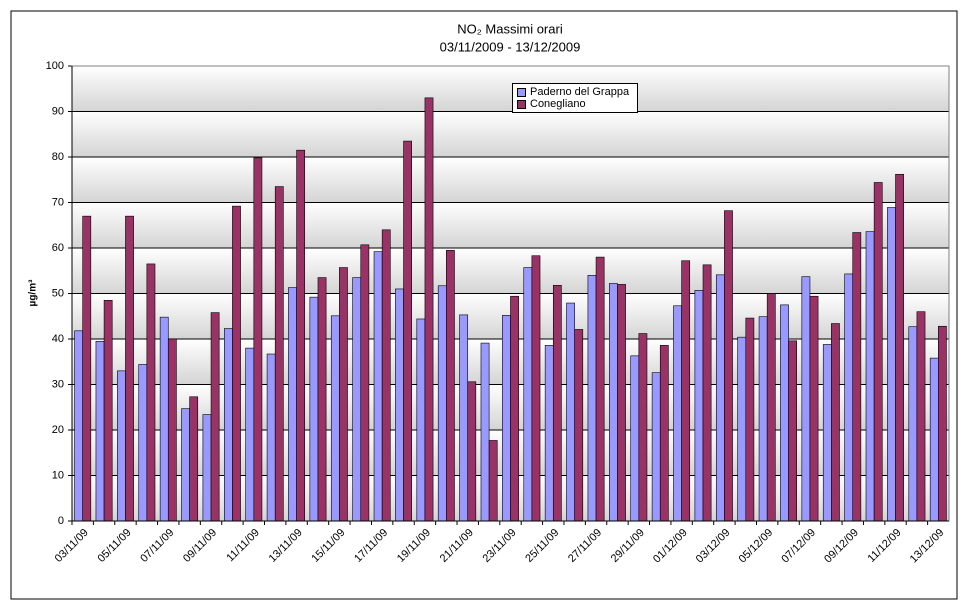  What do you see at coordinates (558, 104) in the screenshot?
I see `legend-label: Conegliano` at bounding box center [558, 104].